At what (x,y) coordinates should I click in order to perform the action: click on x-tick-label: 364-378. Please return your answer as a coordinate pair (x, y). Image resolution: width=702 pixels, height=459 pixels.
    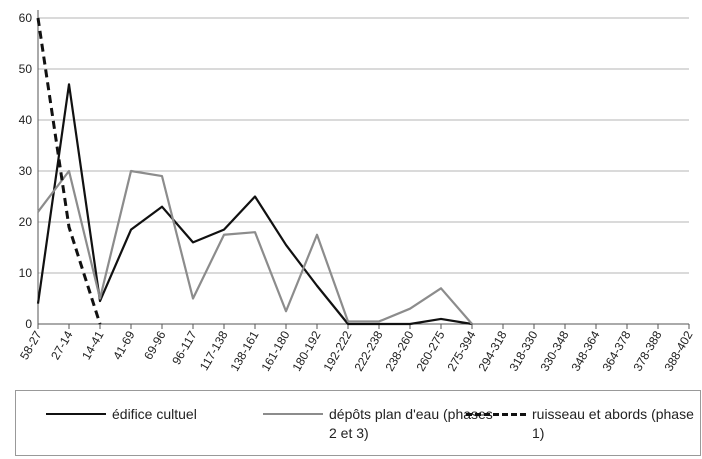
    Looking at the image, I should click on (616, 350).